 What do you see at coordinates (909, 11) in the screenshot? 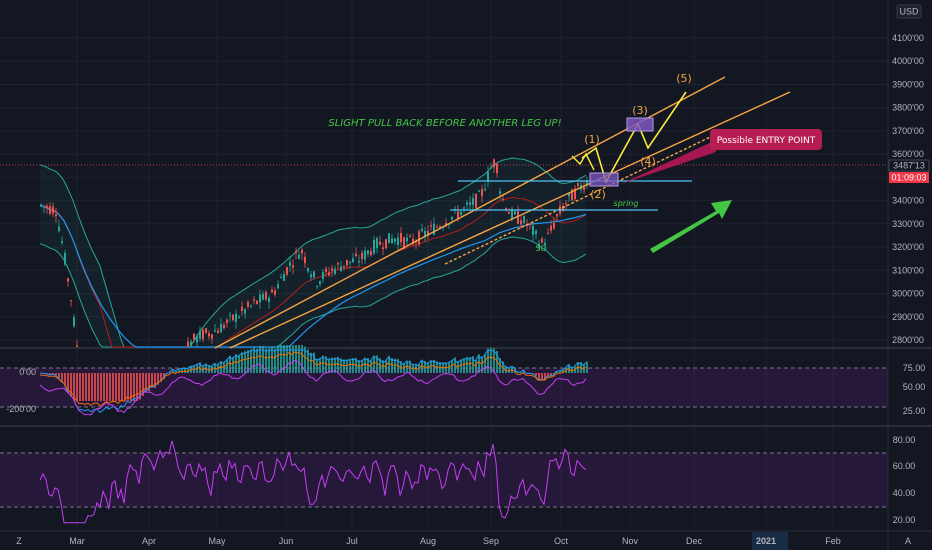
I see `currency-badge` at bounding box center [909, 11].